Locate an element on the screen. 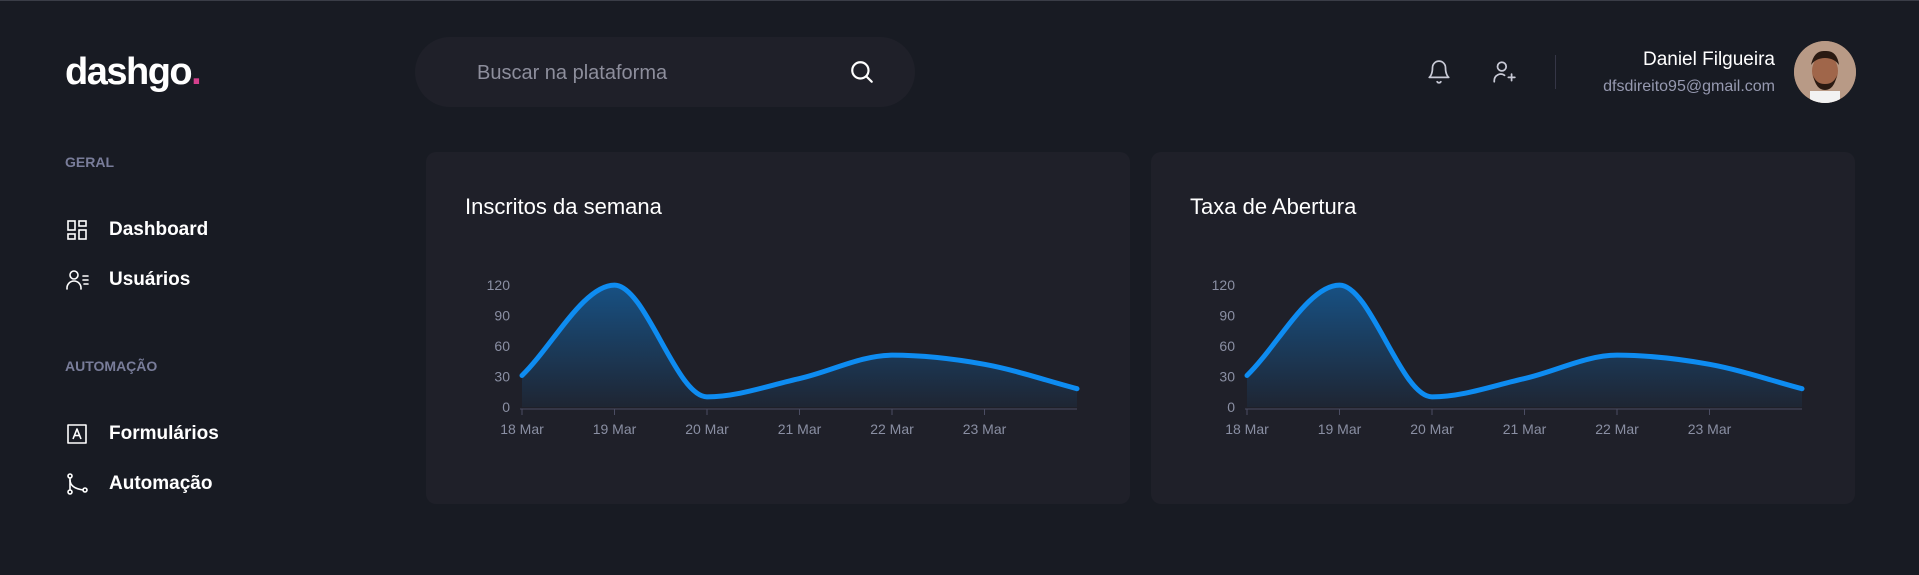  sidebar-item-dashboard: Dashboard is located at coordinates (136, 230).